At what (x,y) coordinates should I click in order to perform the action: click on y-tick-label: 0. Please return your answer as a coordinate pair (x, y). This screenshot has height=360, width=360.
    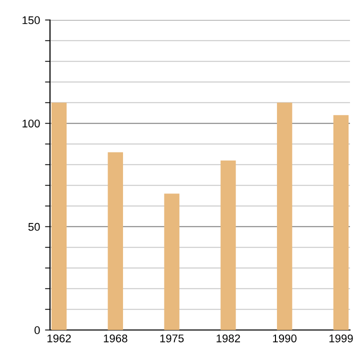
    Looking at the image, I should click on (37, 330).